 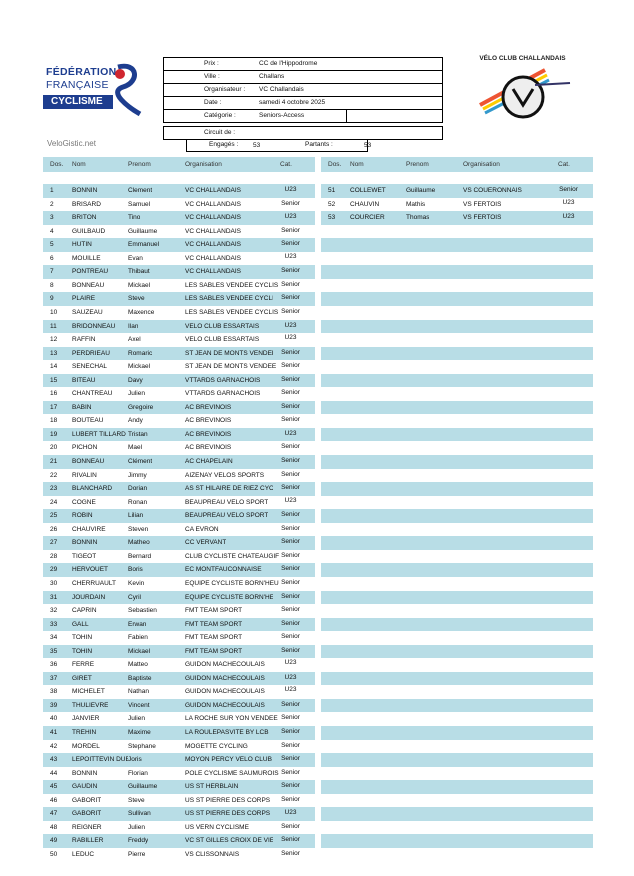 I want to click on dos-cell: 38, so click(x=54, y=692).